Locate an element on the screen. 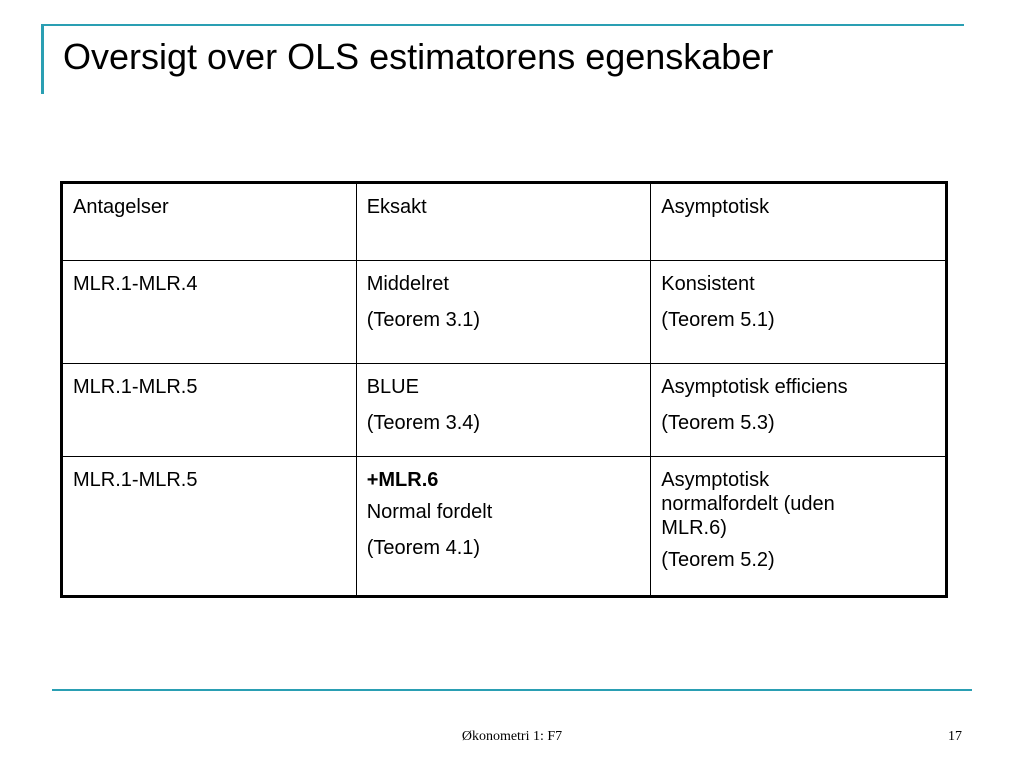 Image resolution: width=1024 pixels, height=768 pixels. slide-number: 17 is located at coordinates (955, 736).